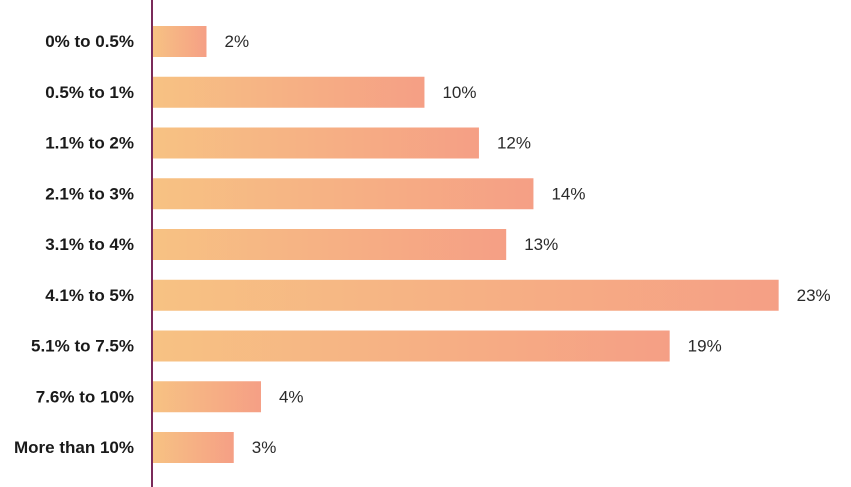 This screenshot has width=851, height=487. I want to click on value-label: 14%, so click(568, 193).